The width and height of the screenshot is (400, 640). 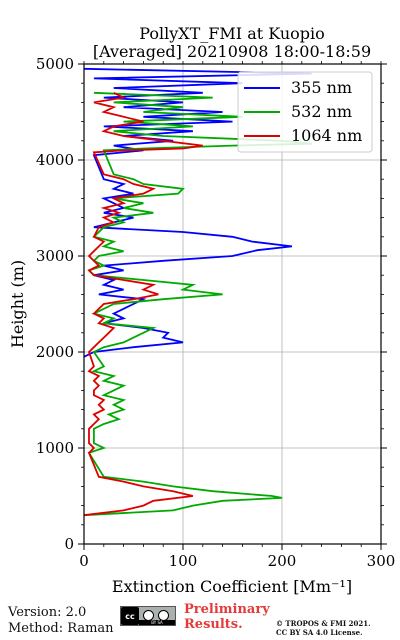 What do you see at coordinates (319, 632) in the screenshot?
I see `copyright-line-2: CC BY SA 4.0 License.` at bounding box center [319, 632].